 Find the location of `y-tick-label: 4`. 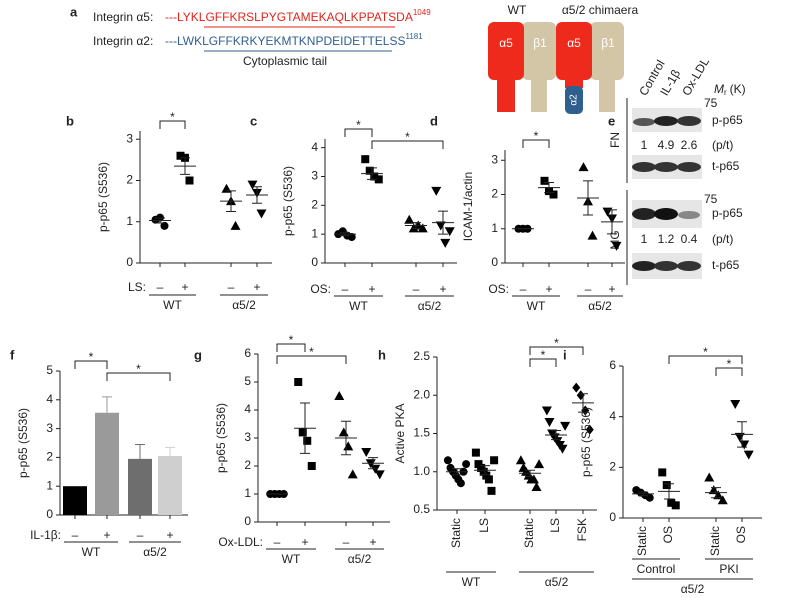

y-tick-label: 4 is located at coordinates (612, 416).